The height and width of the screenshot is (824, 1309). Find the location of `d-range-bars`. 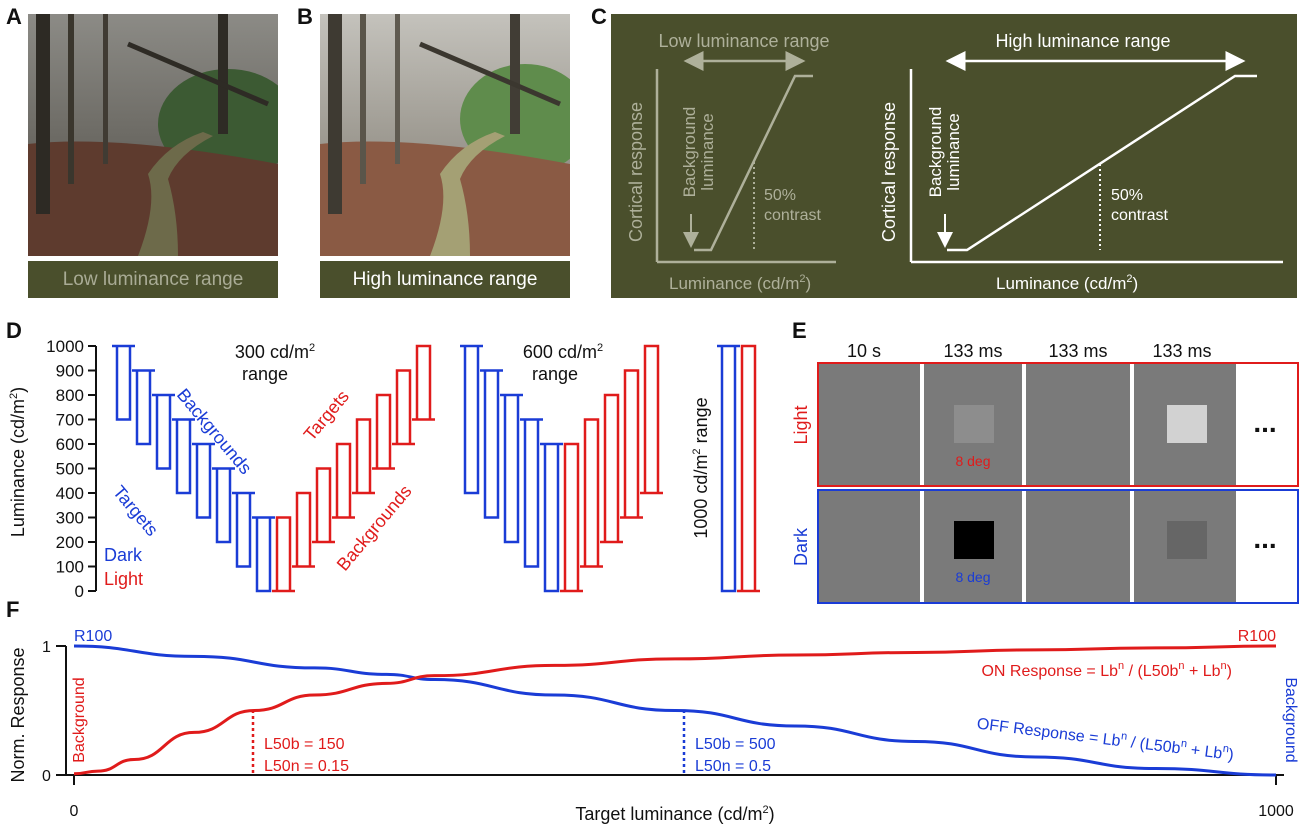

d-range-bars is located at coordinates (436, 468).